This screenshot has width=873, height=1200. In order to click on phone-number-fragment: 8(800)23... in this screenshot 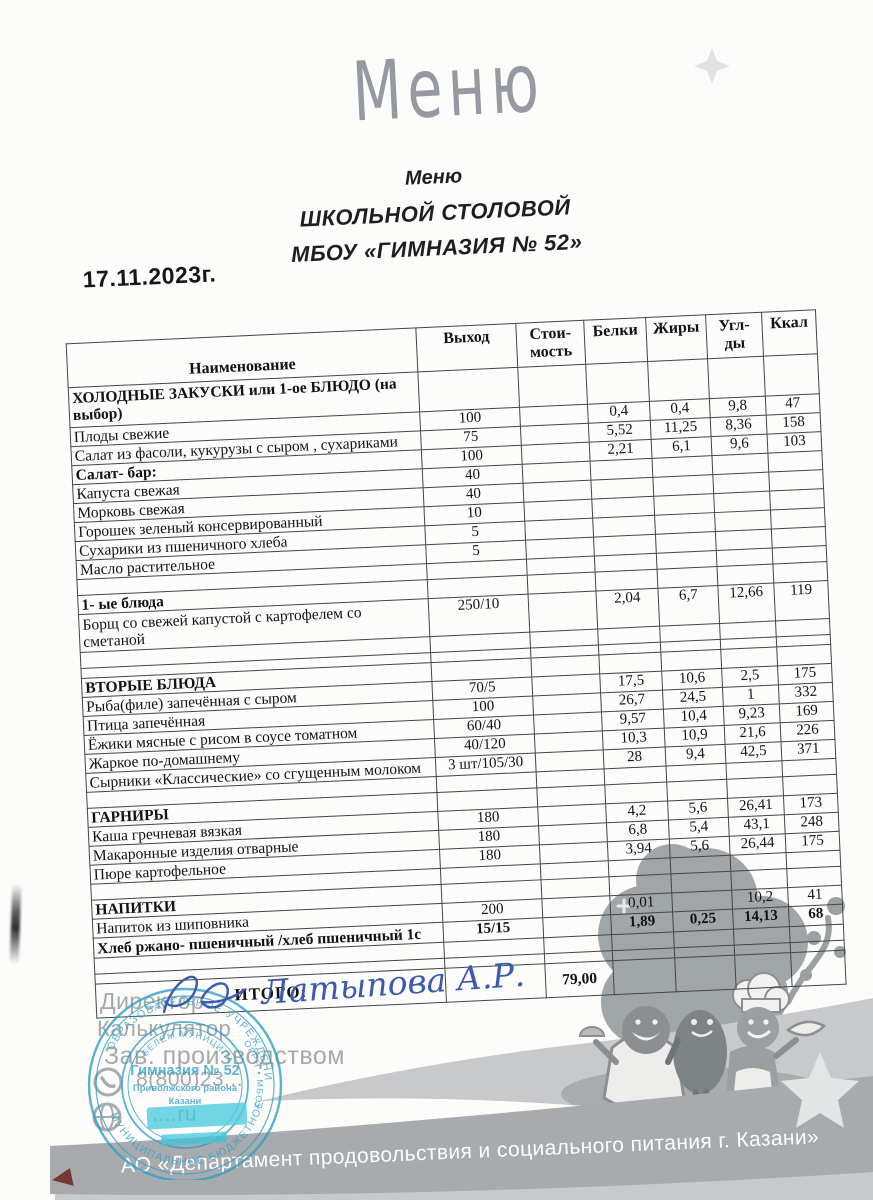, I will do `click(190, 1079)`.